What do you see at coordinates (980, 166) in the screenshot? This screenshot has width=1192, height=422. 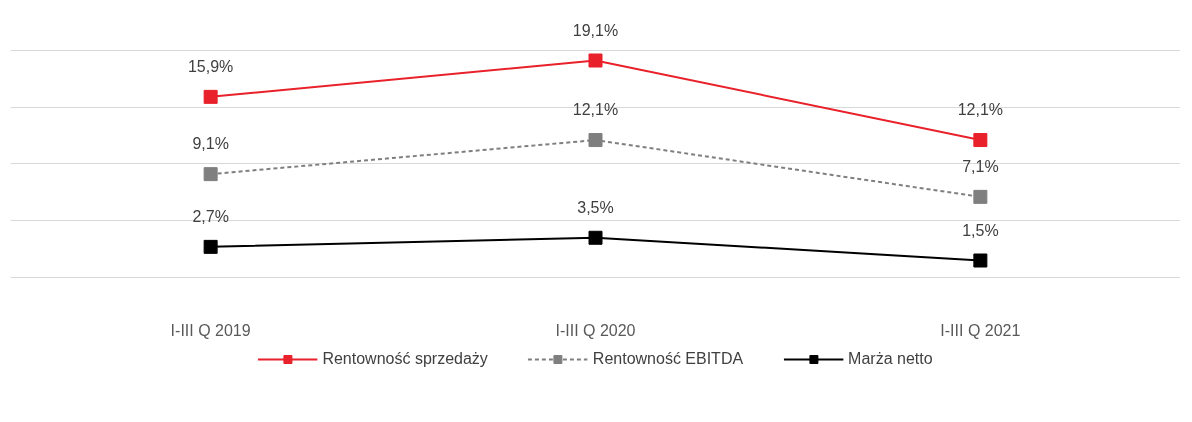 I see `data-label: 7,1%` at bounding box center [980, 166].